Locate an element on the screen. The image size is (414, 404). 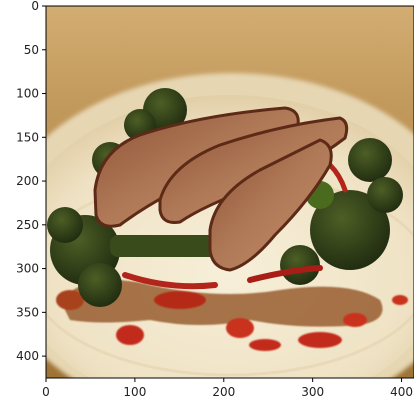
sauce is located at coordinates (232, 315).